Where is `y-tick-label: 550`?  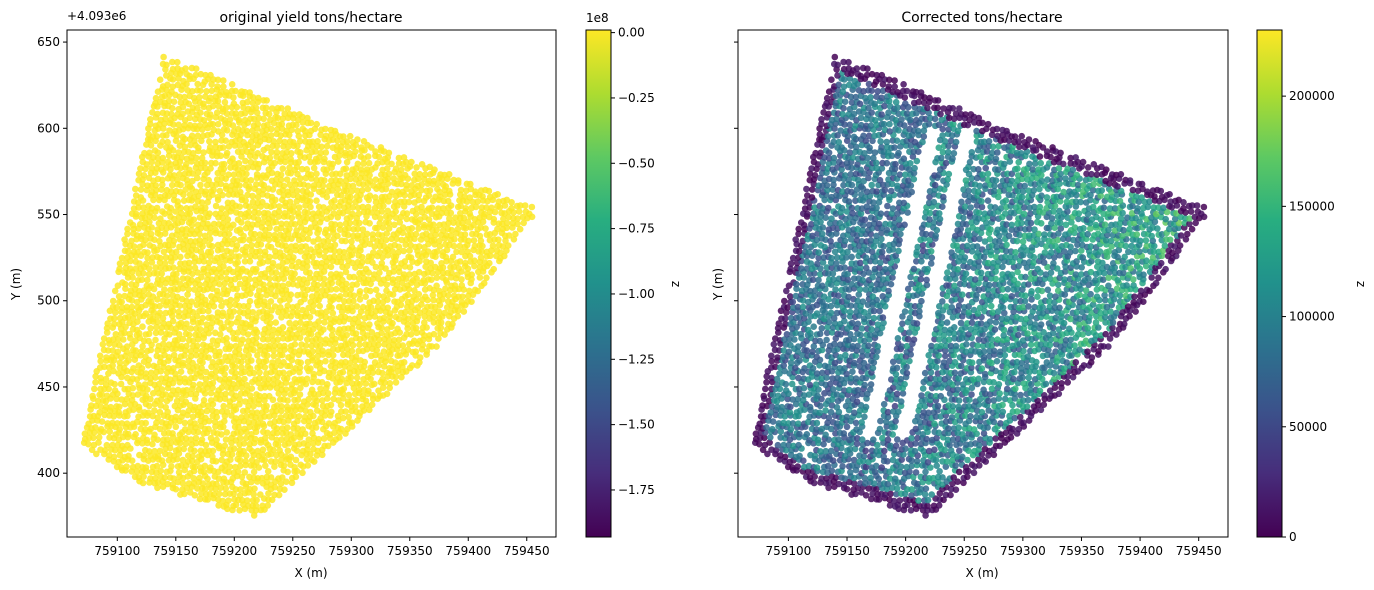
y-tick-label: 550 is located at coordinates (48, 215).